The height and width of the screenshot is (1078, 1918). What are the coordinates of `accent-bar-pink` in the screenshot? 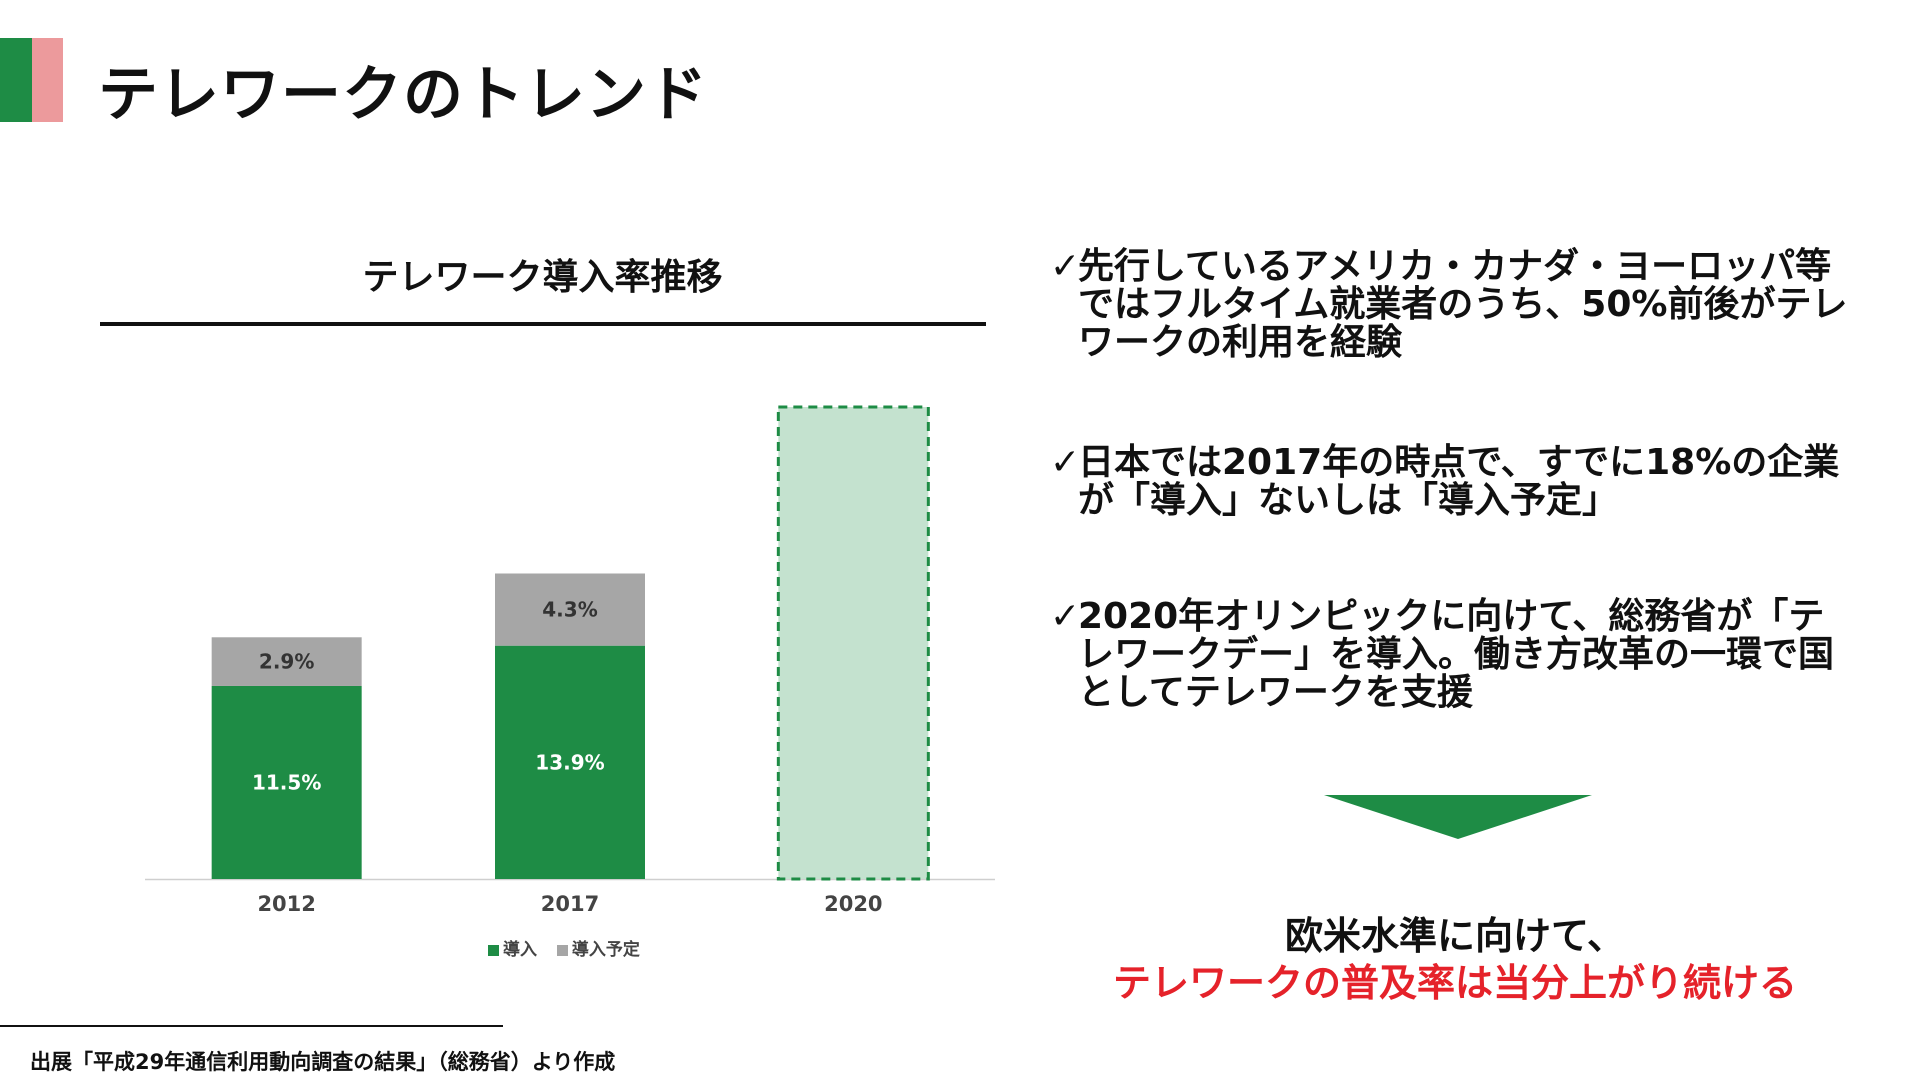 It's located at (47, 80).